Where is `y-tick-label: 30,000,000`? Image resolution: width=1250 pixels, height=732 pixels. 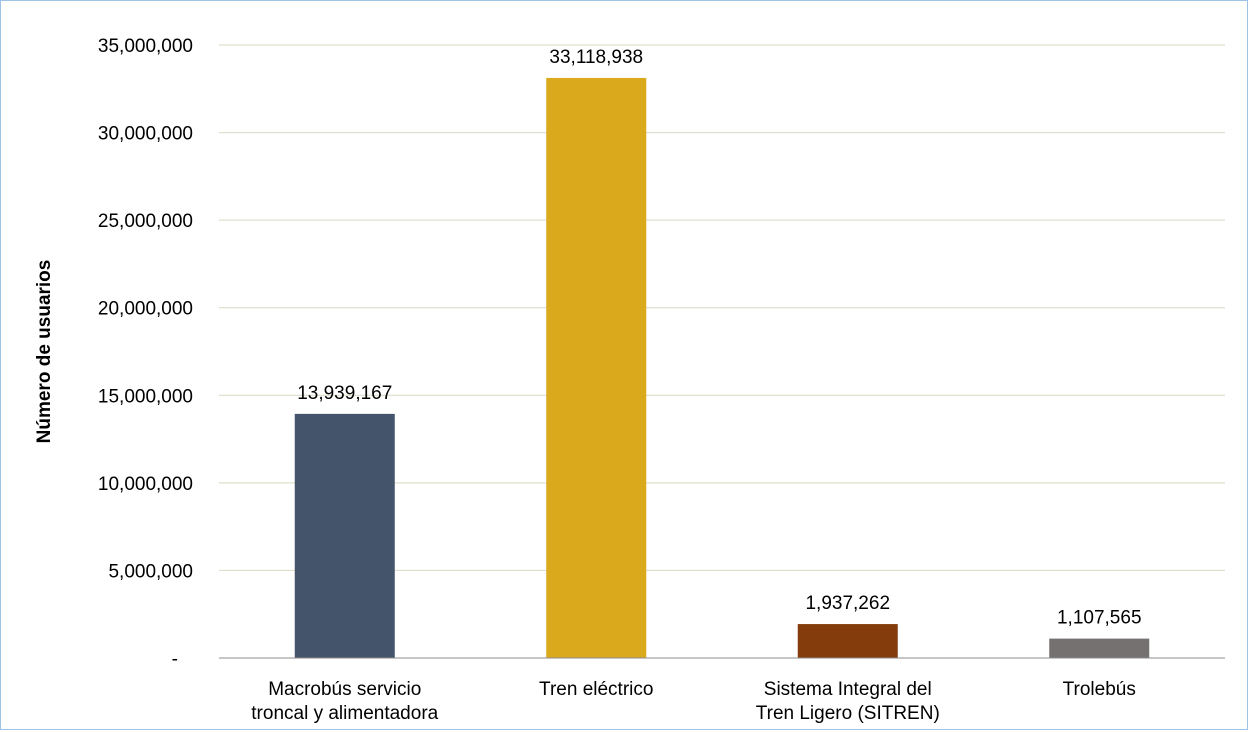 y-tick-label: 30,000,000 is located at coordinates (145, 134).